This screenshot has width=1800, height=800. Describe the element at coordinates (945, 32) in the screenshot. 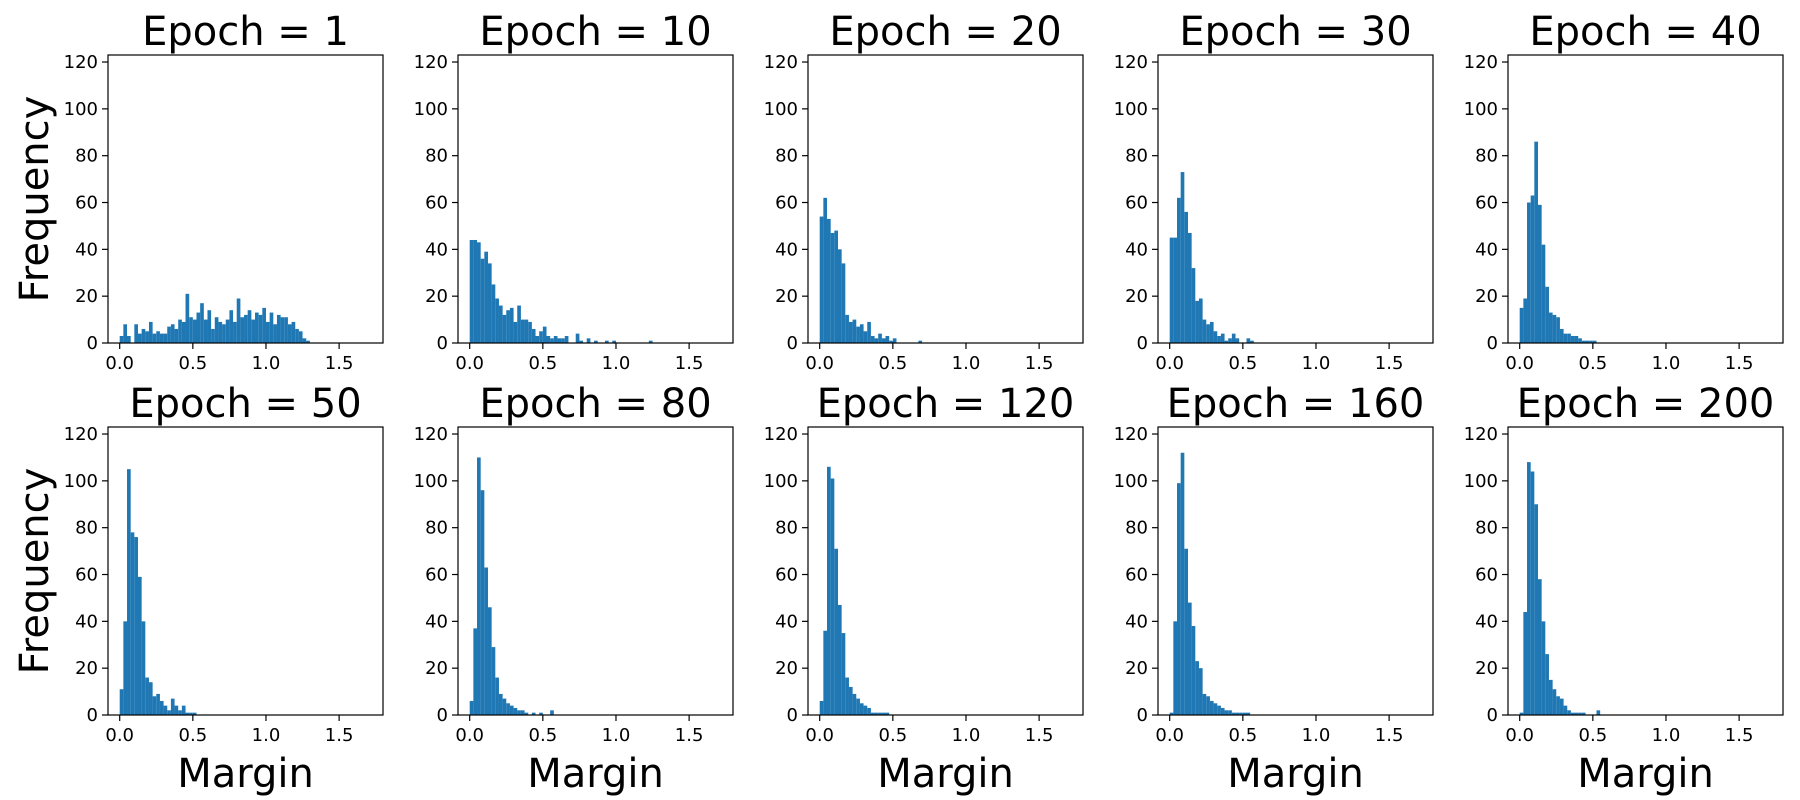

I see `chart-title: Epoch = 20` at that location.